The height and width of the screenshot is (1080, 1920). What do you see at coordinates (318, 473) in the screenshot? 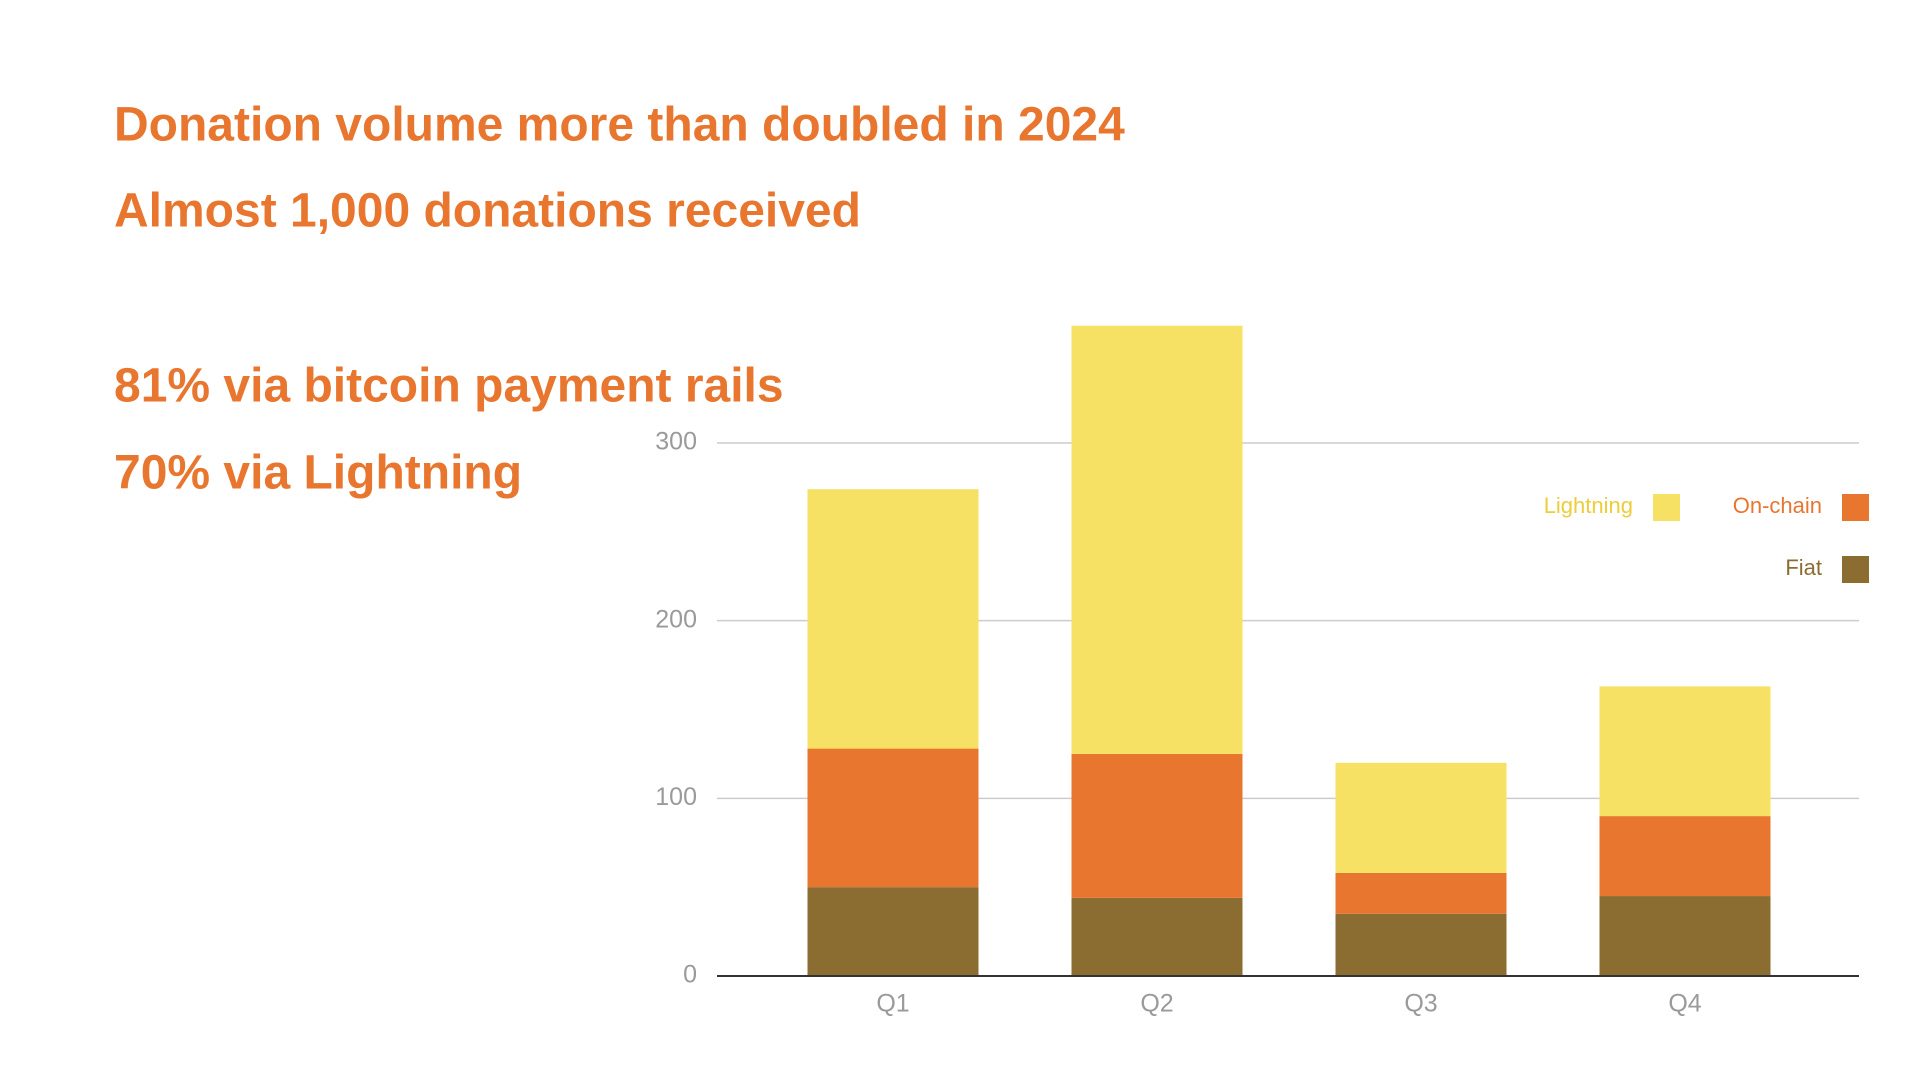
I see `headline: 70% via Lightning` at bounding box center [318, 473].